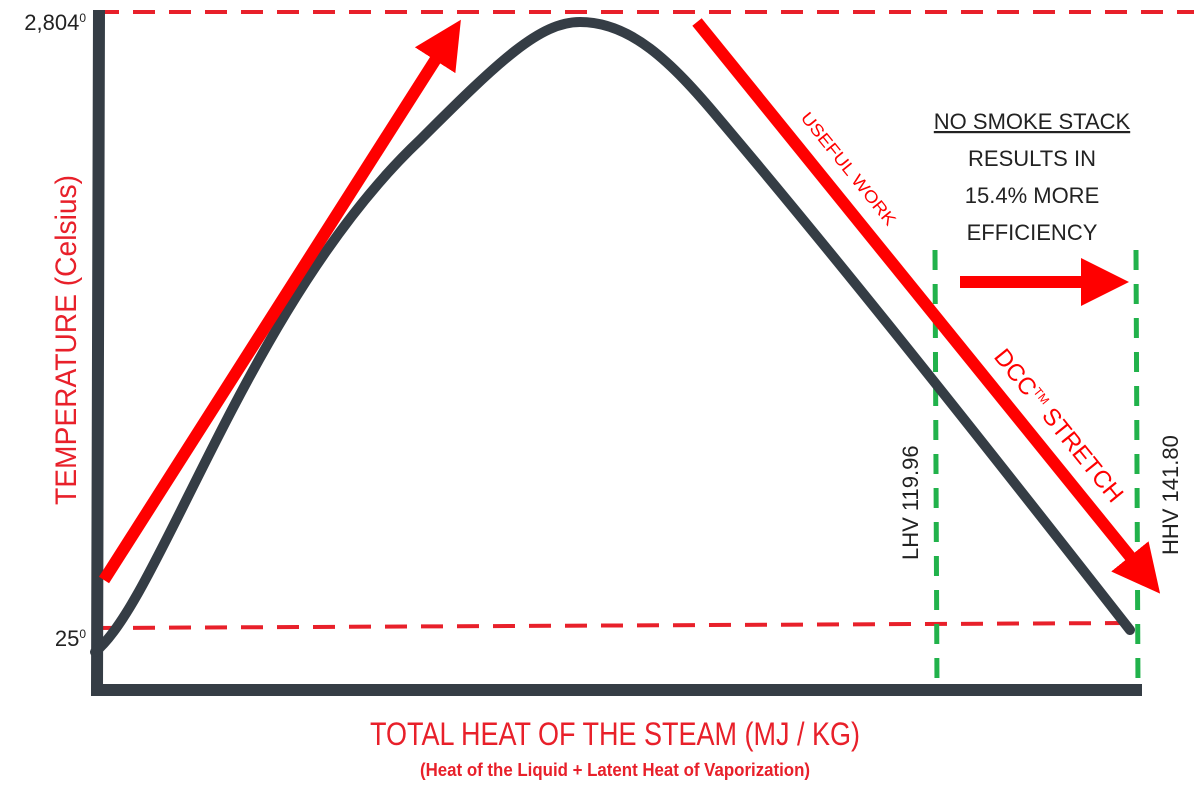  I want to click on note-line: RESULTS IN, so click(1032, 158).